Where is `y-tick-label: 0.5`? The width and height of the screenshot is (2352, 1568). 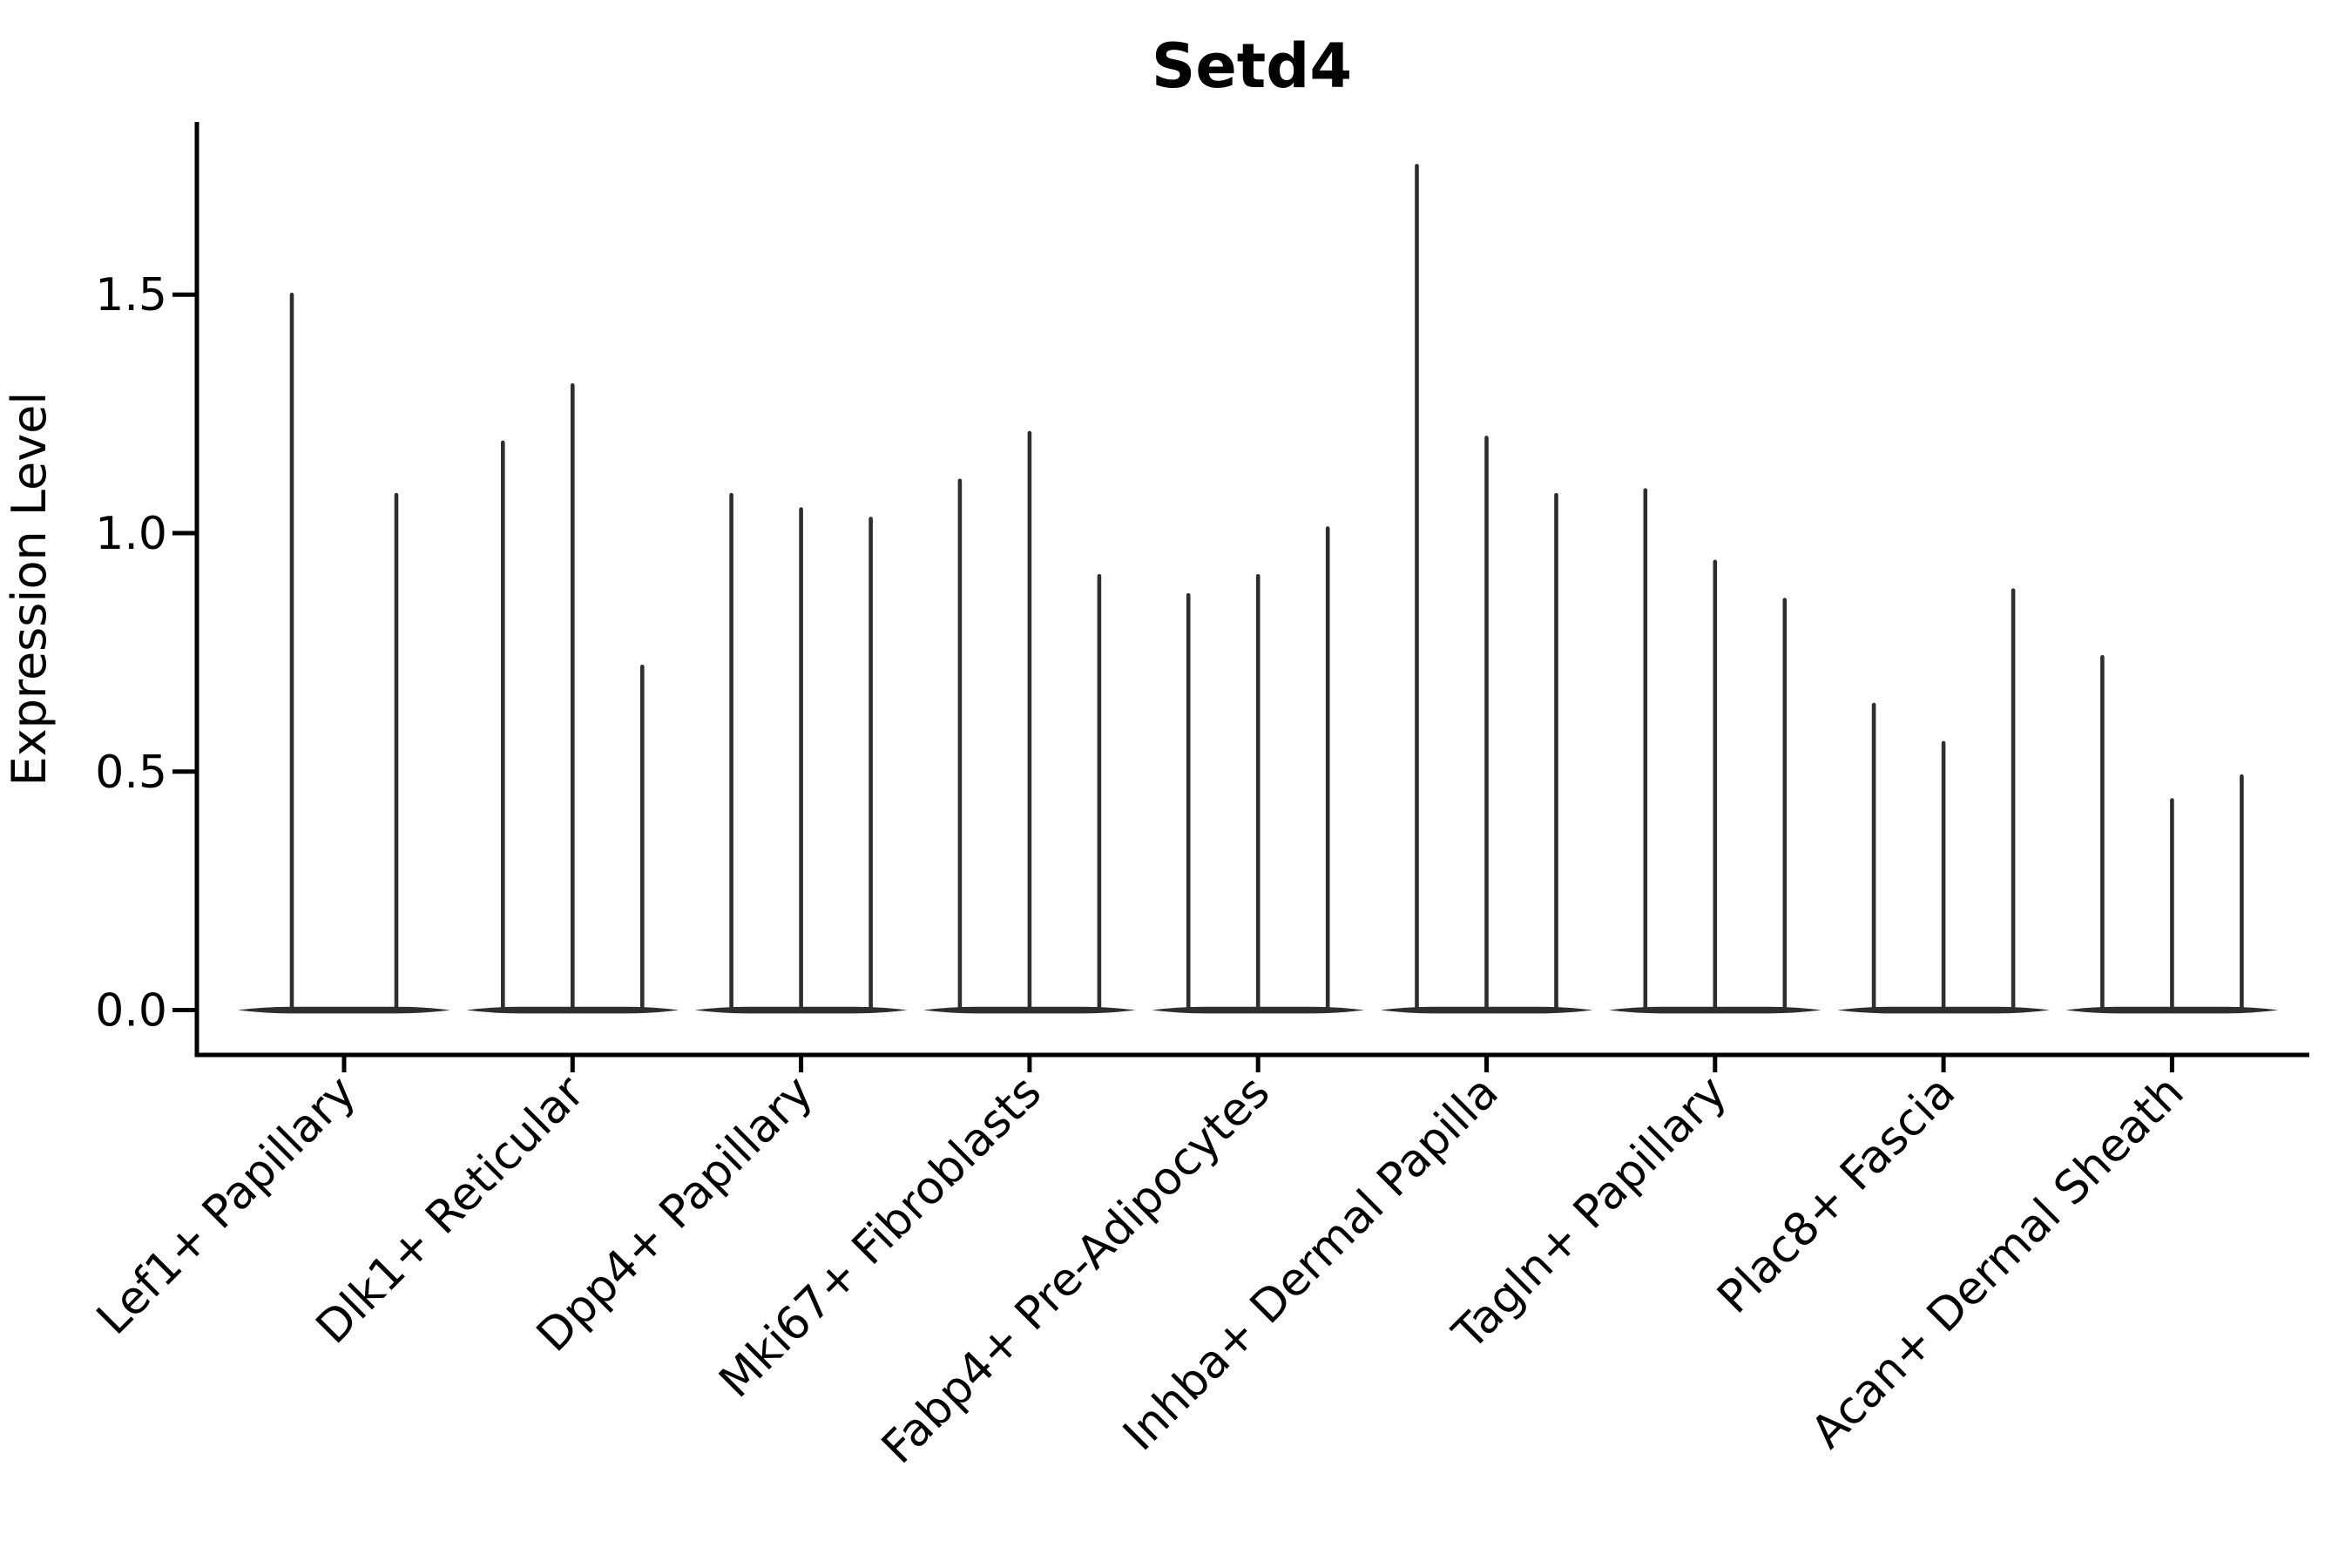 y-tick-label: 0.5 is located at coordinates (131, 773).